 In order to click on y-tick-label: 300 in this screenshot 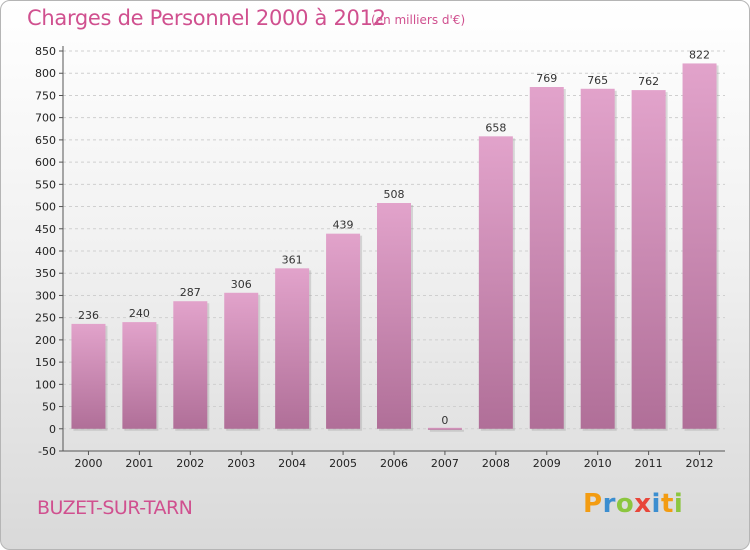, I will do `click(45, 295)`.